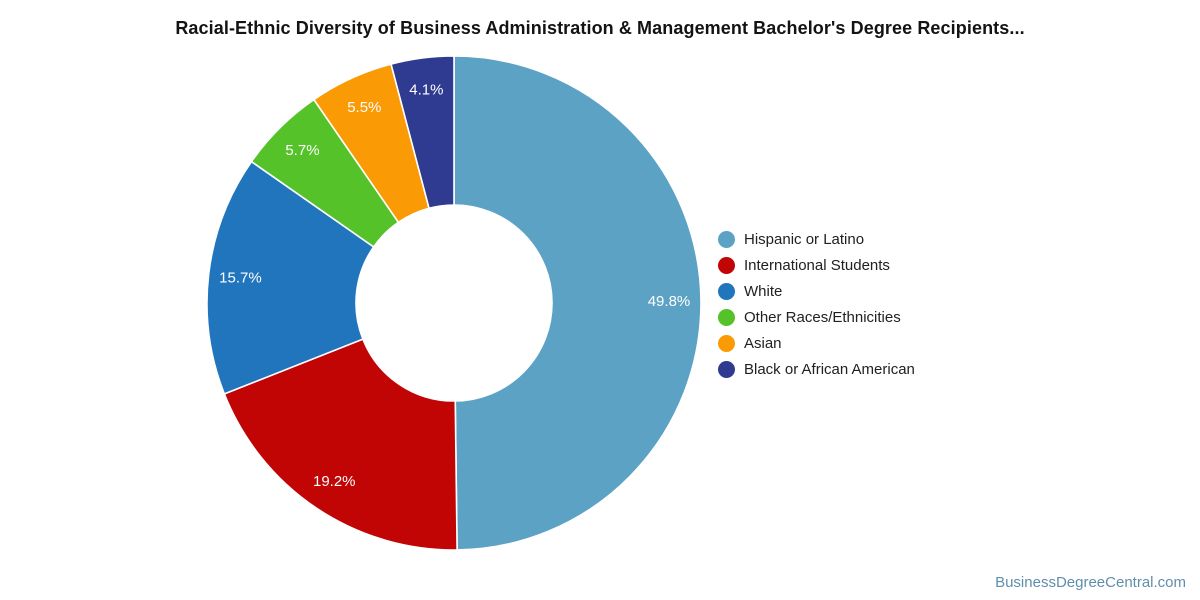 Image resolution: width=1200 pixels, height=600 pixels. I want to click on slice-label-hispanic-or-latino: 49.8%, so click(669, 301).